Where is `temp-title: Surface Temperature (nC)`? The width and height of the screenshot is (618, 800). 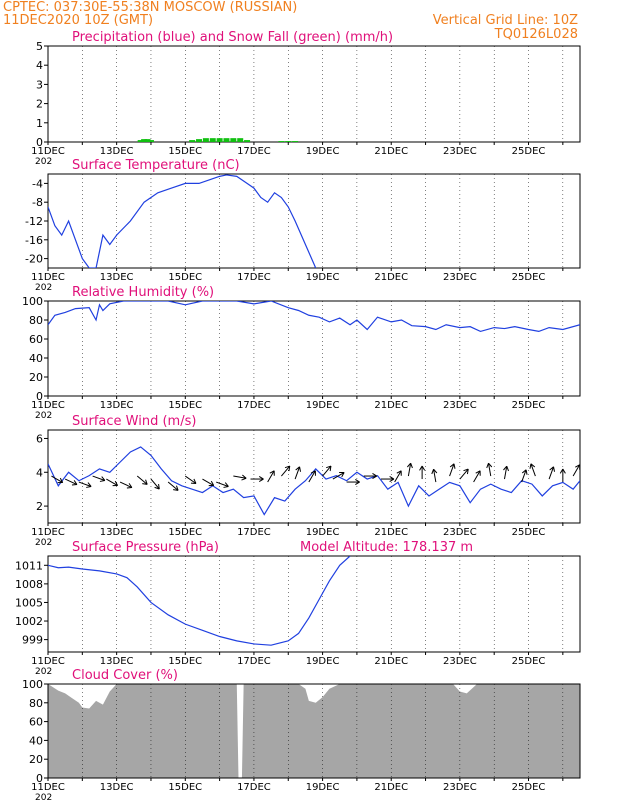
temp-title: Surface Temperature (nC) is located at coordinates (156, 165).